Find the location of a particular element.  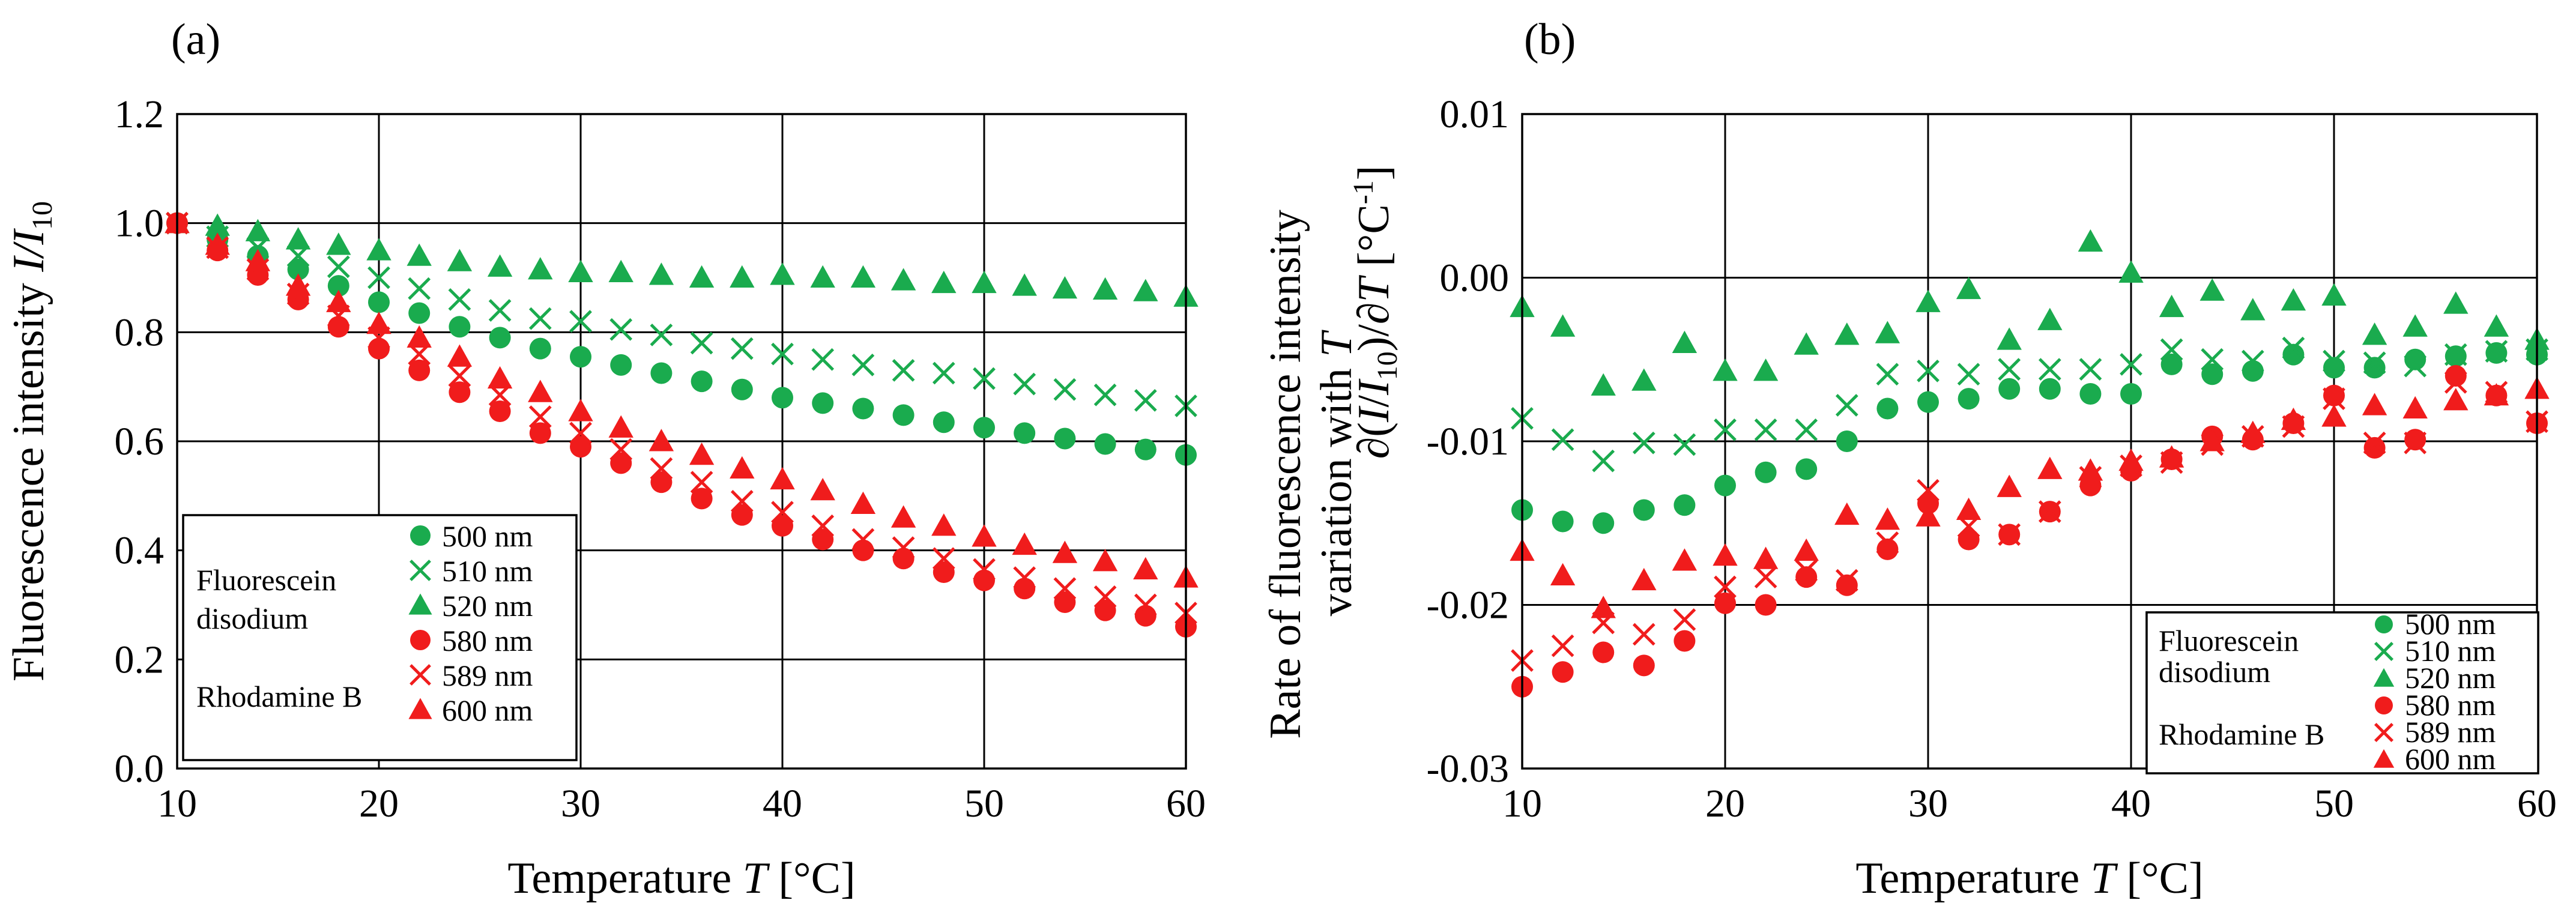

panel-b-legend-entry-600: 600 nm is located at coordinates (2450, 759).